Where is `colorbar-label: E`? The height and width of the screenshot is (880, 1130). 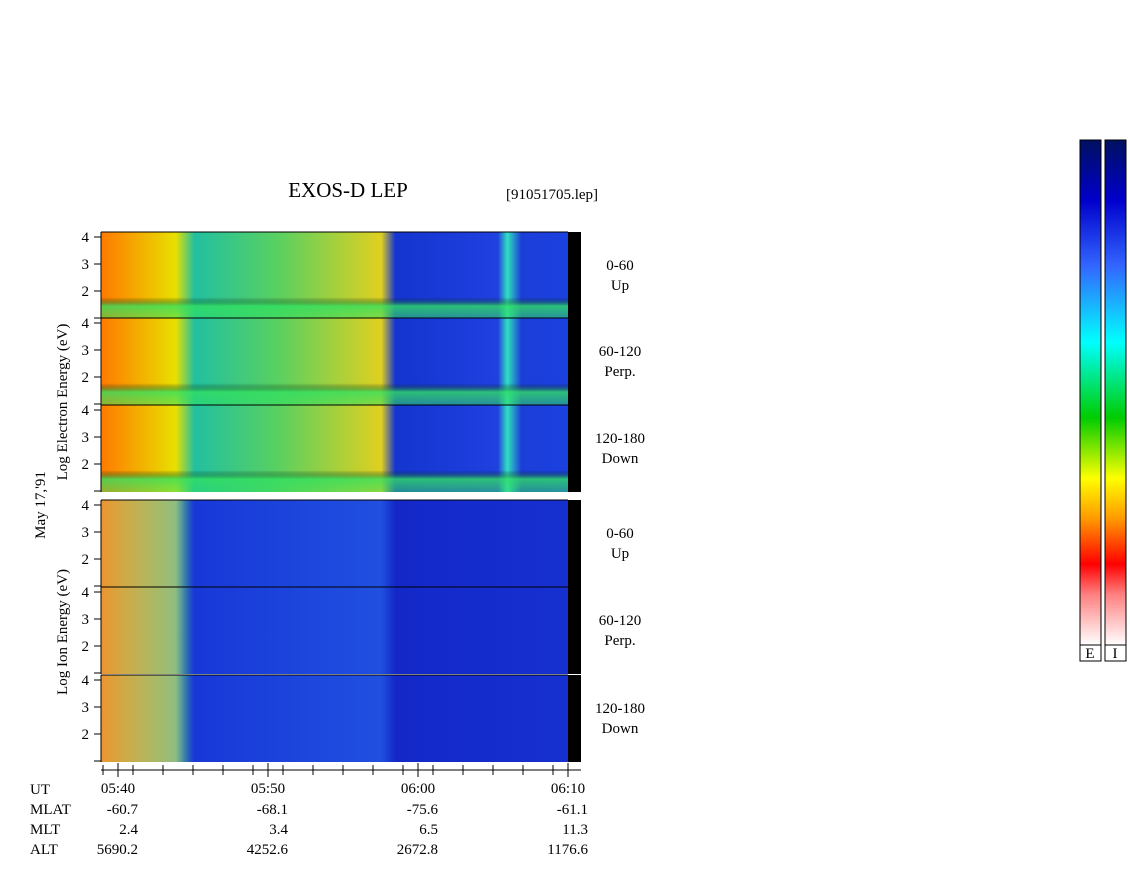 colorbar-label: E is located at coordinates (1089, 654).